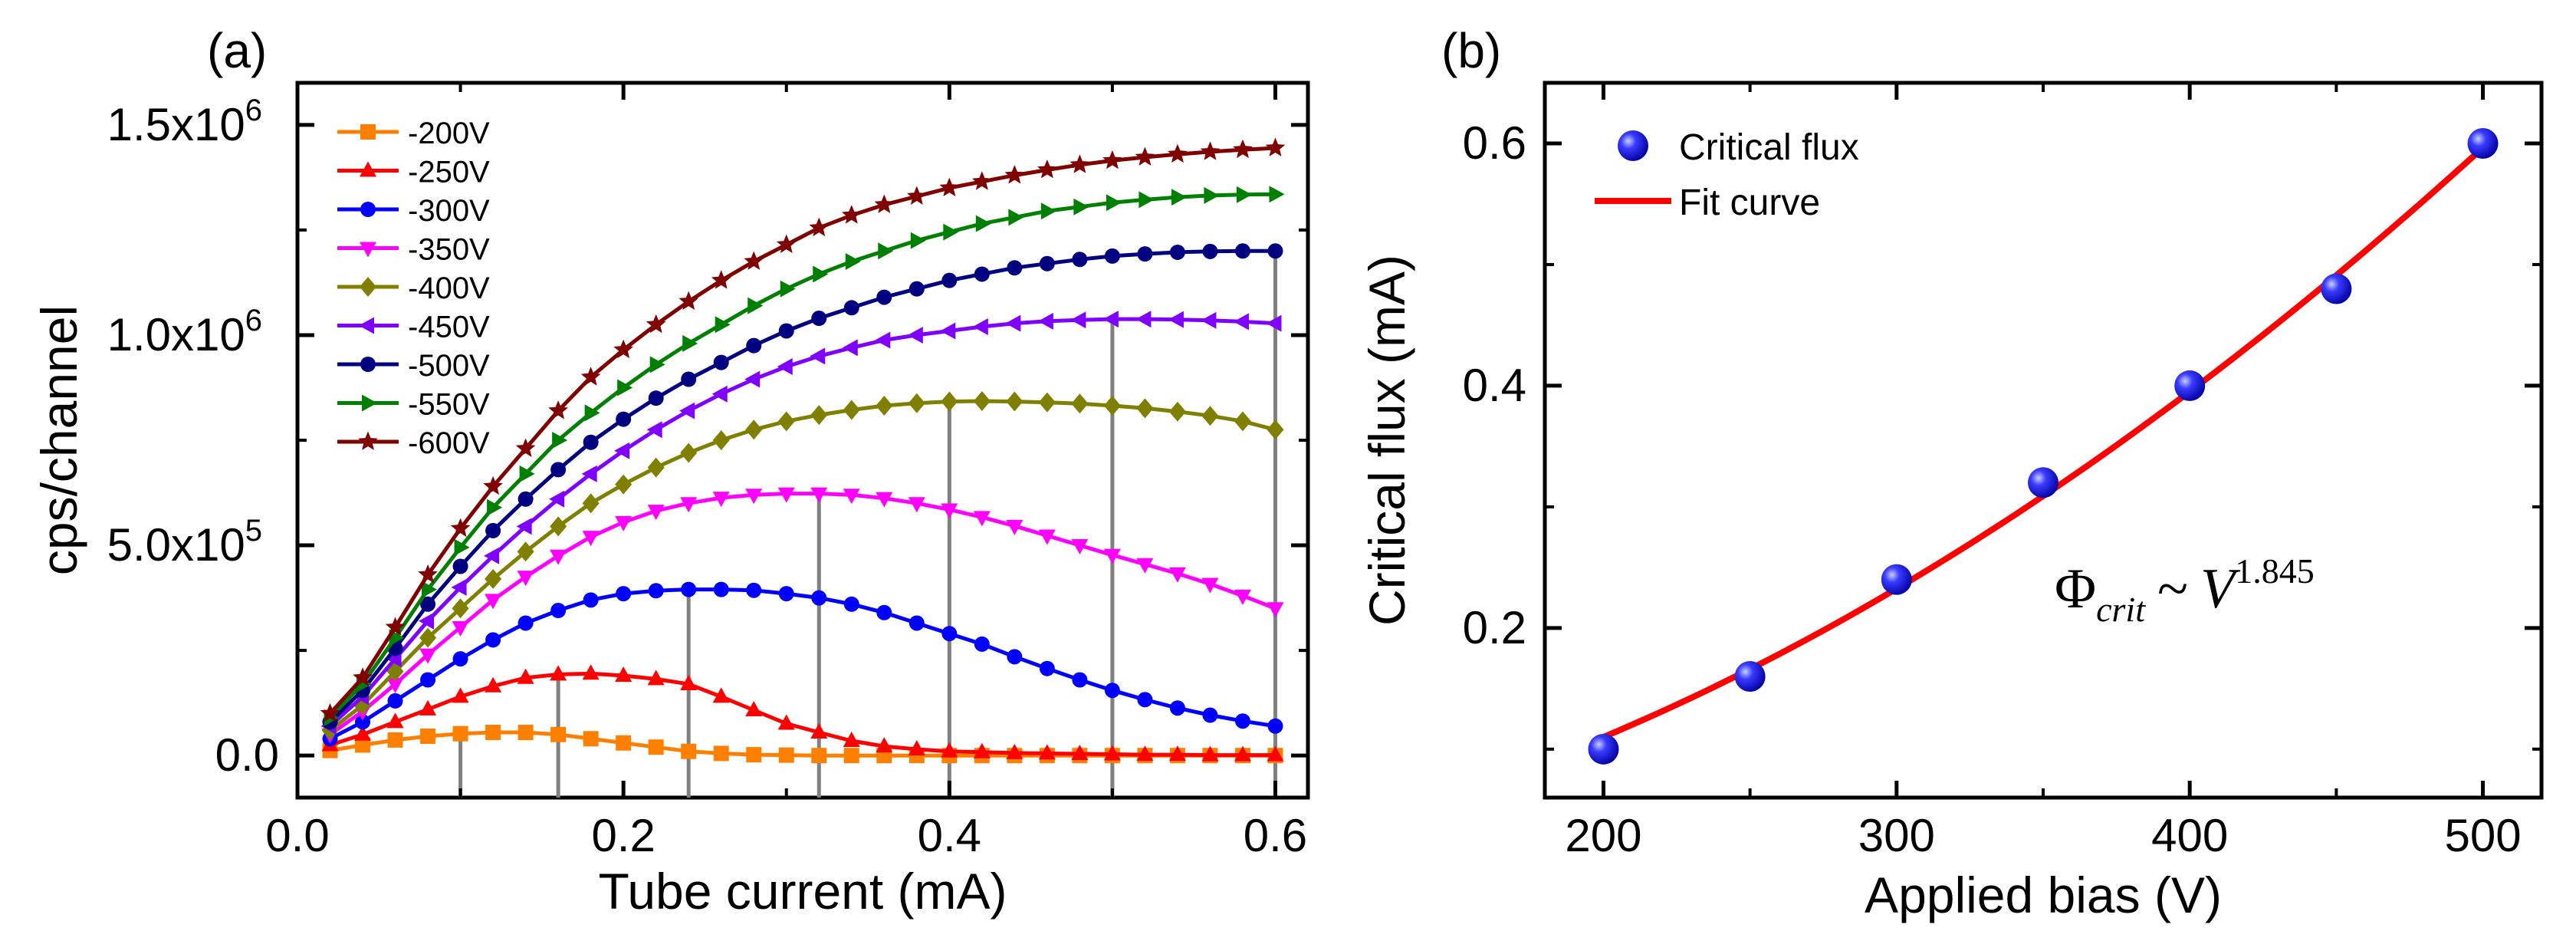 Image resolution: width=2576 pixels, height=941 pixels. I want to click on legend-label: Critical flux, so click(1769, 147).